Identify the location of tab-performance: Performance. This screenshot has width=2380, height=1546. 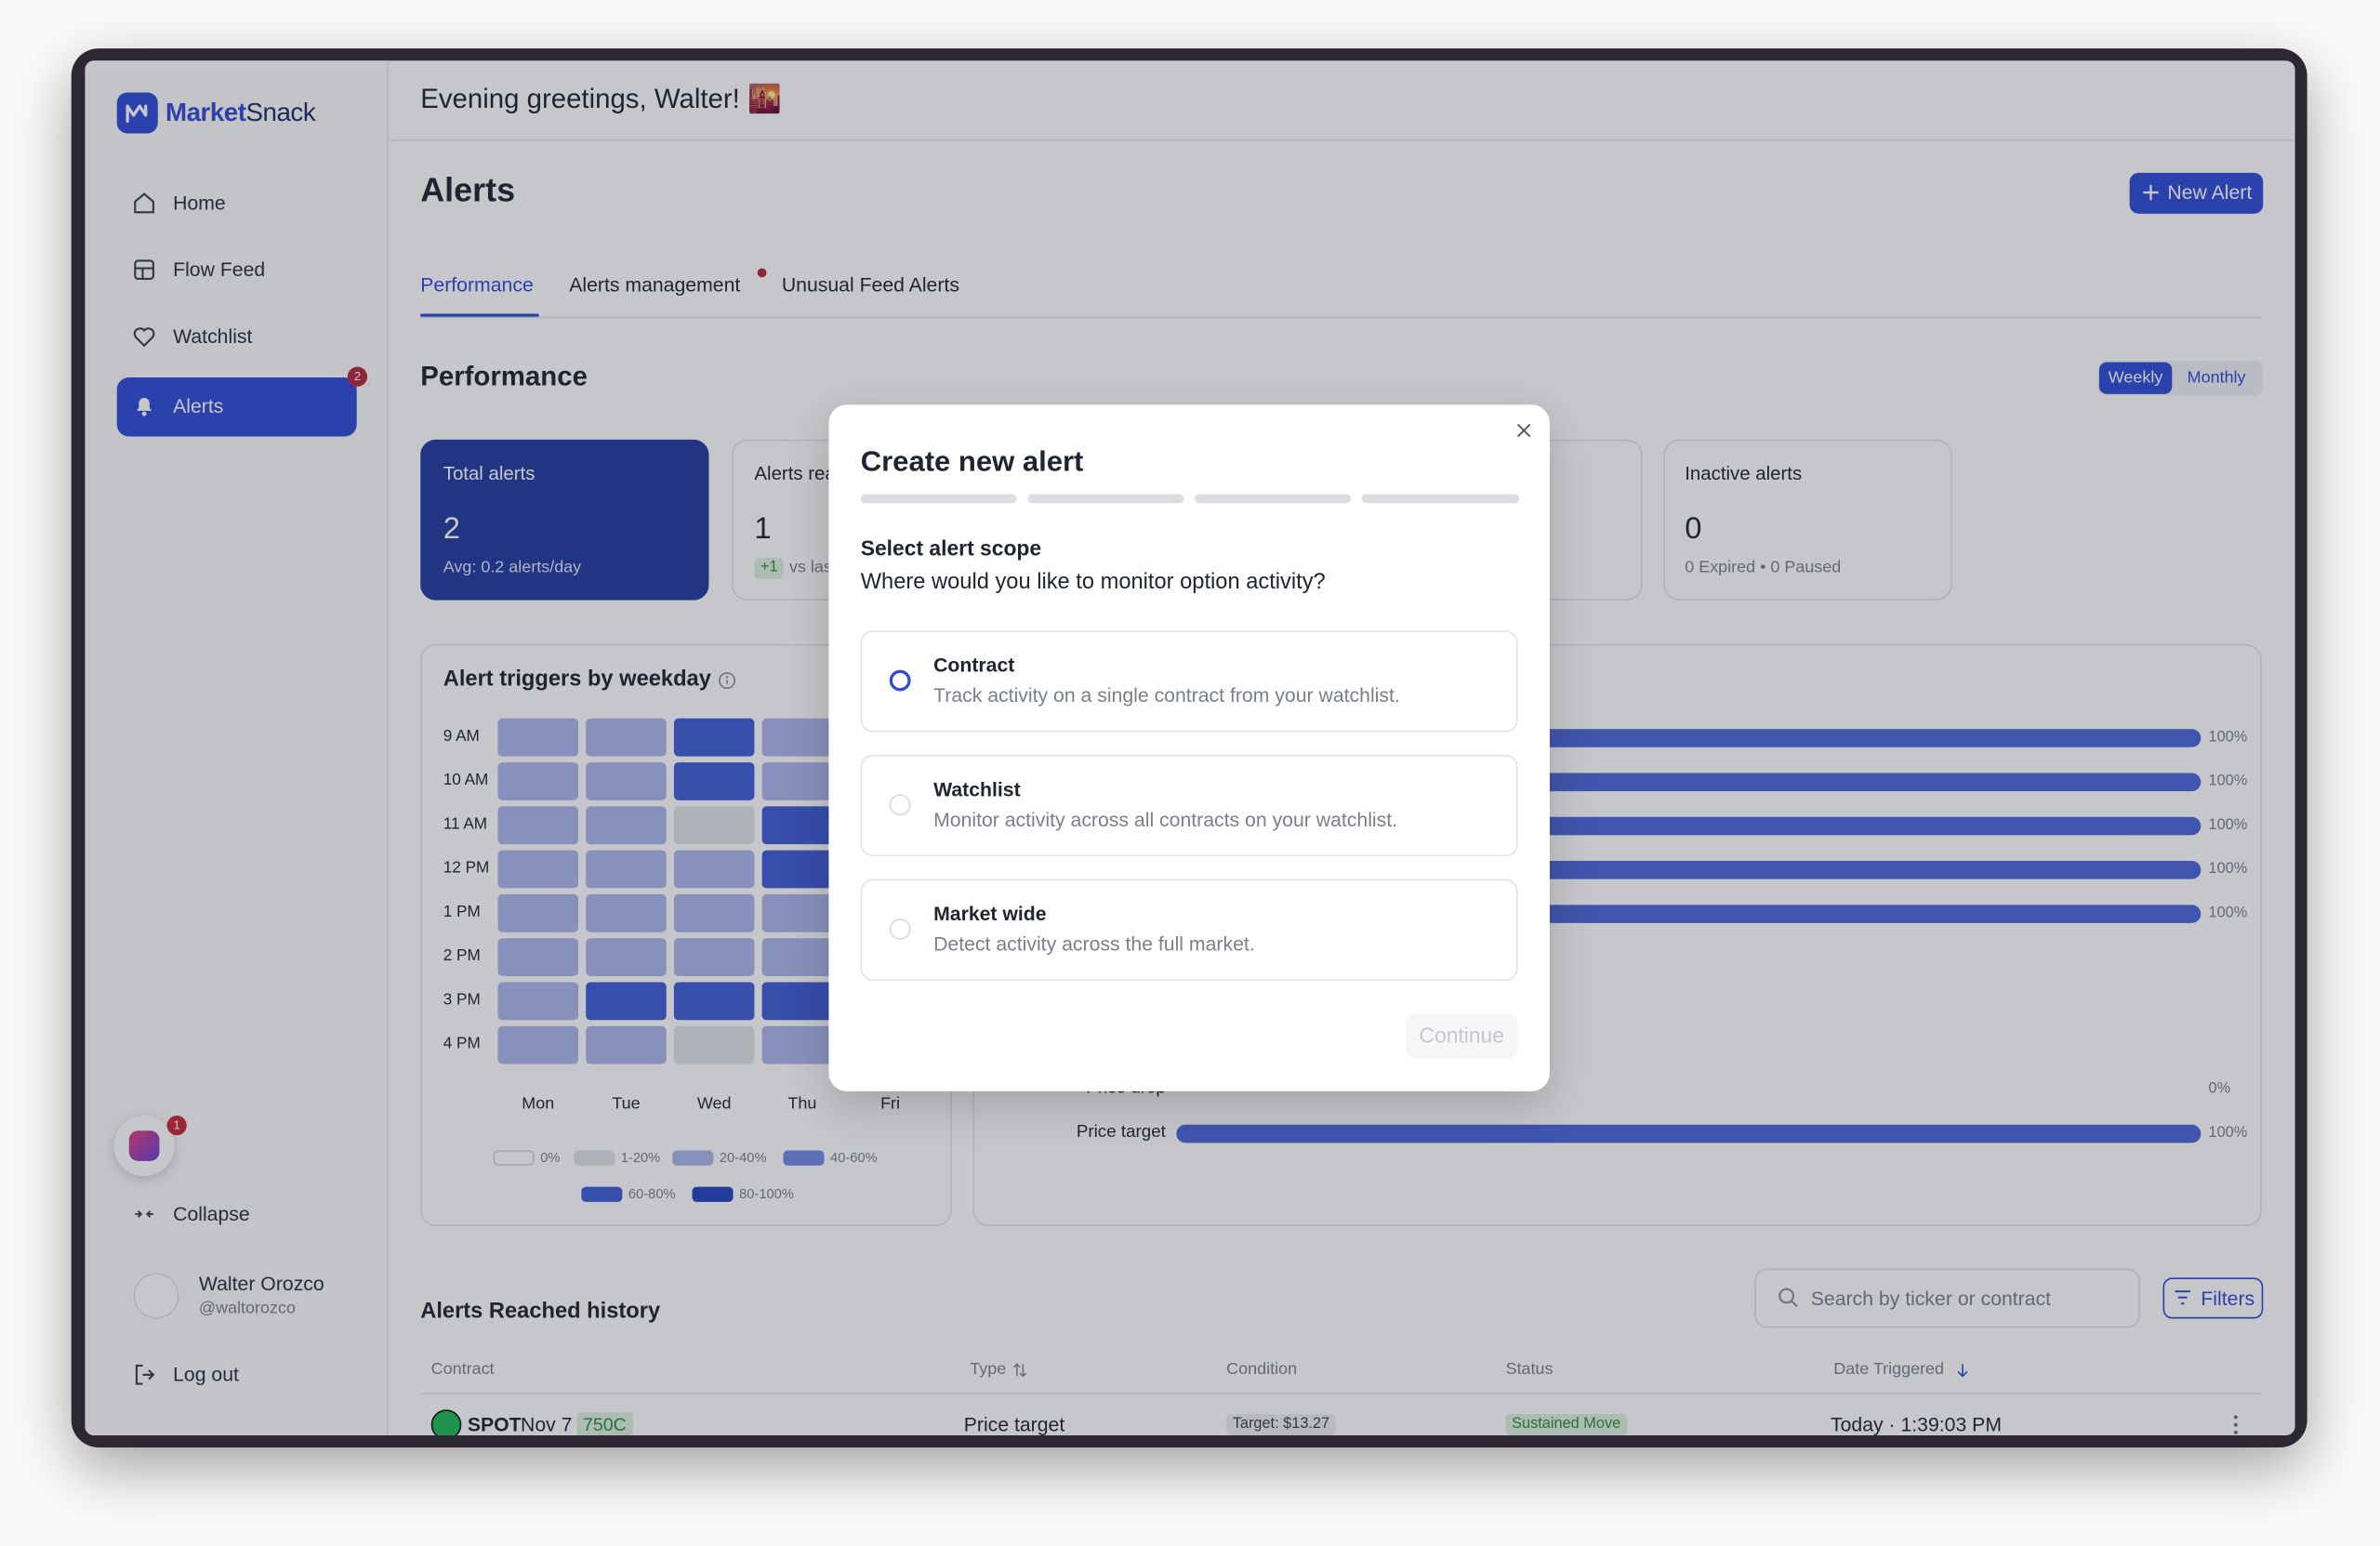
(477, 284).